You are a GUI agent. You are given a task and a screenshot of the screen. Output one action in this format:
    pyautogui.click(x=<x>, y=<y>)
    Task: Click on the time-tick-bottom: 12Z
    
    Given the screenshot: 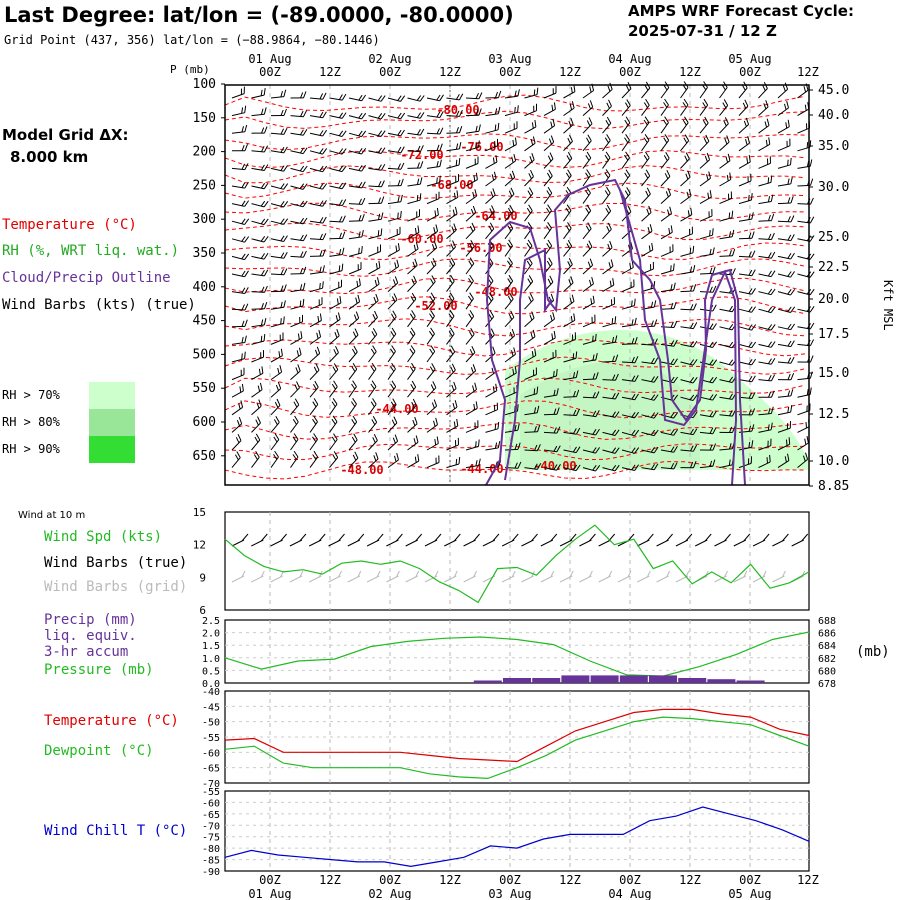 What is the action you would take?
    pyautogui.click(x=330, y=880)
    